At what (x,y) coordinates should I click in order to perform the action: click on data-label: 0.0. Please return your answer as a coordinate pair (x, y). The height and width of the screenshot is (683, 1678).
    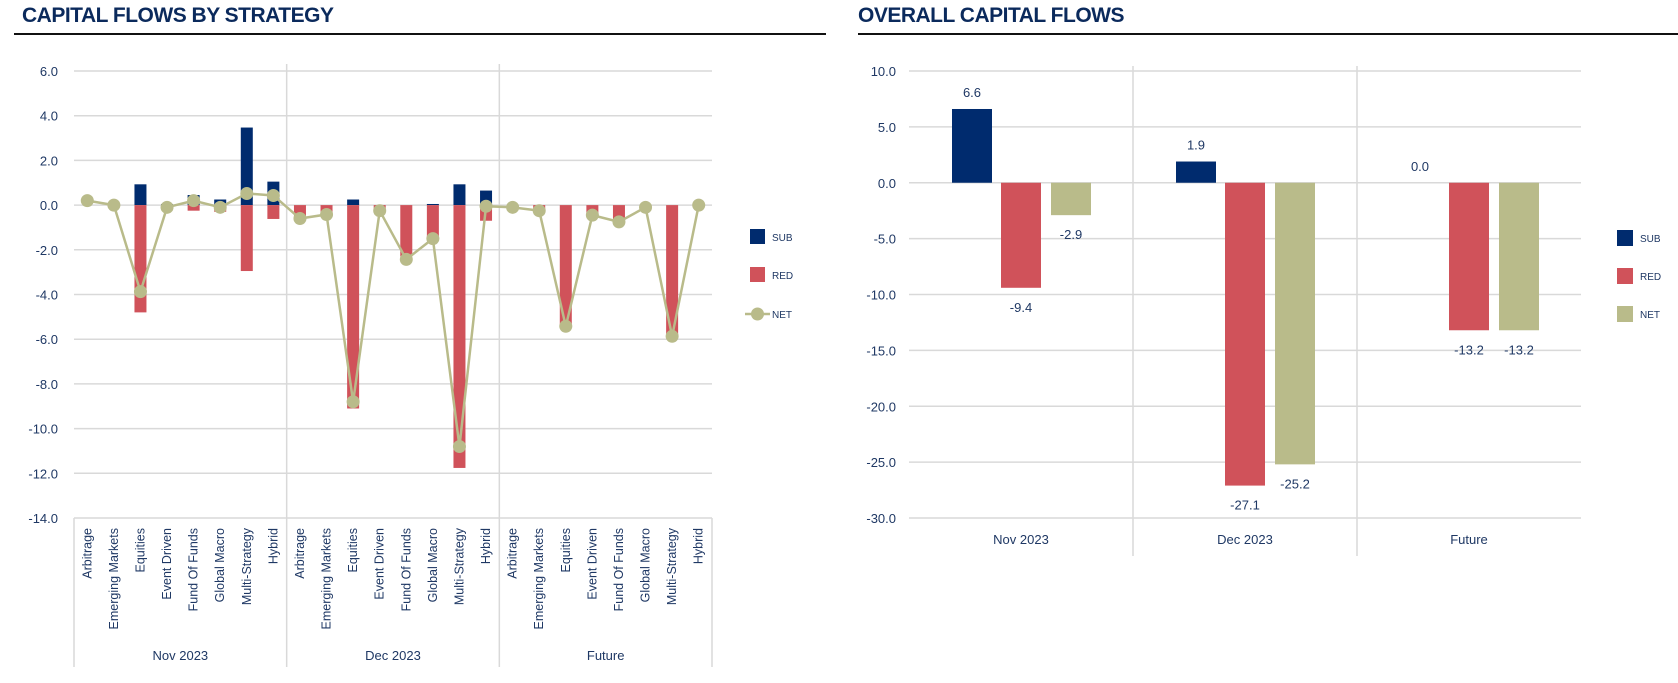
    Looking at the image, I should click on (1420, 166).